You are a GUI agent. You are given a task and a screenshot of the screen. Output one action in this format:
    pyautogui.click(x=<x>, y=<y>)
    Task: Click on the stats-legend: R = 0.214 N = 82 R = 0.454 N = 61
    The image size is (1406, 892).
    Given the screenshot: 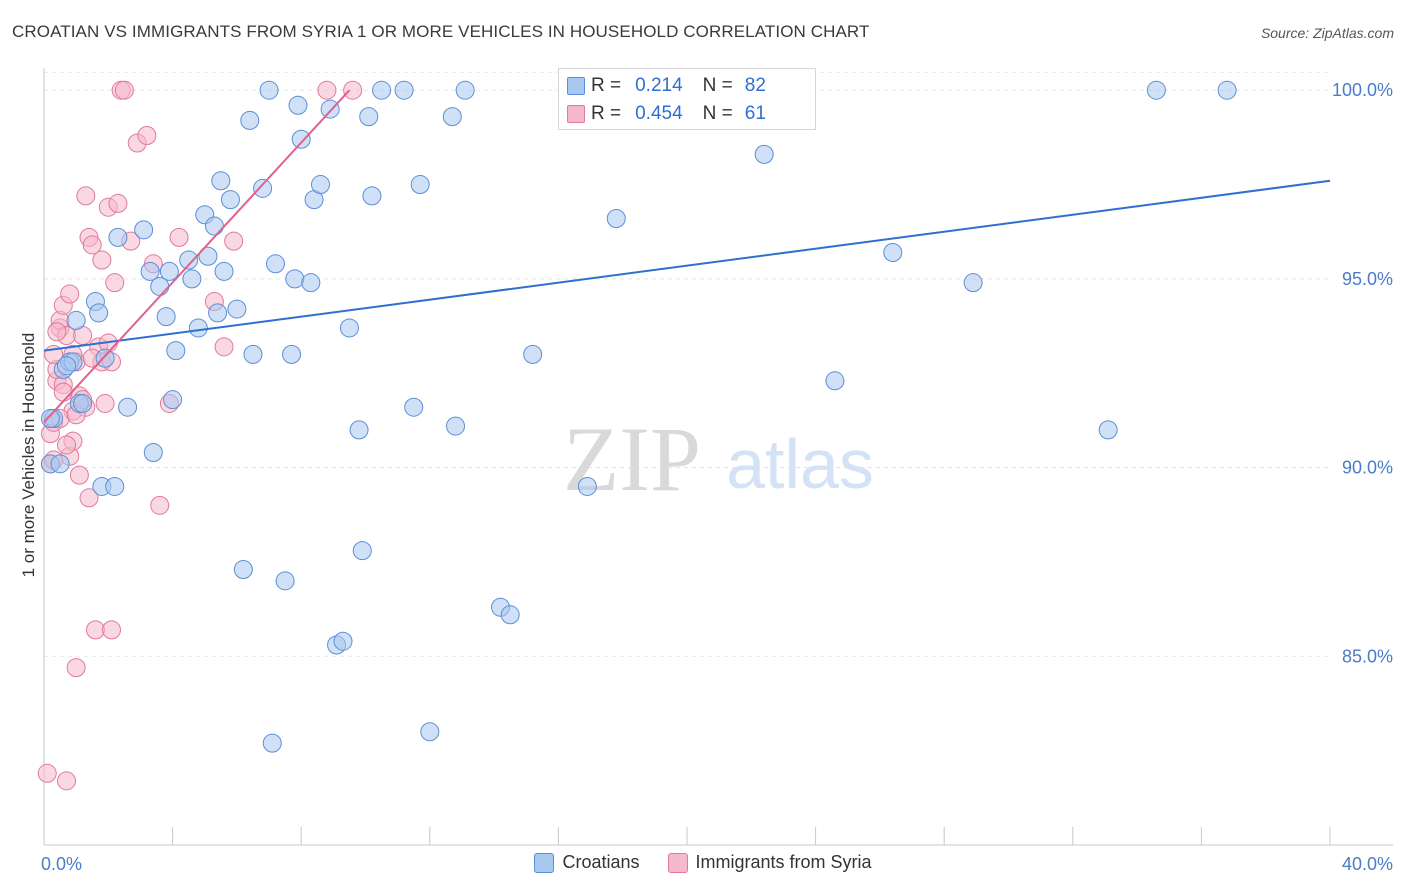 What is the action you would take?
    pyautogui.click(x=687, y=99)
    